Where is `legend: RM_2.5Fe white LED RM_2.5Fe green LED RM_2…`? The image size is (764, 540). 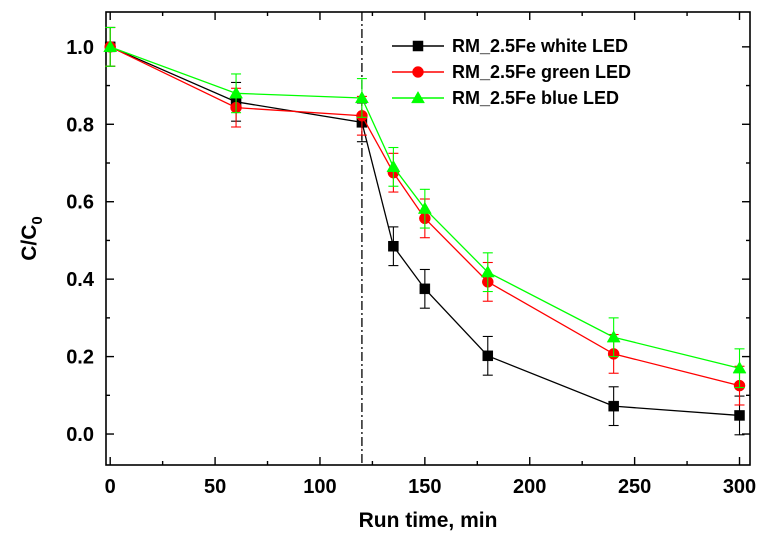
legend: RM_2.5Fe white LED RM_2.5Fe green LED RM_2… is located at coordinates (511, 72).